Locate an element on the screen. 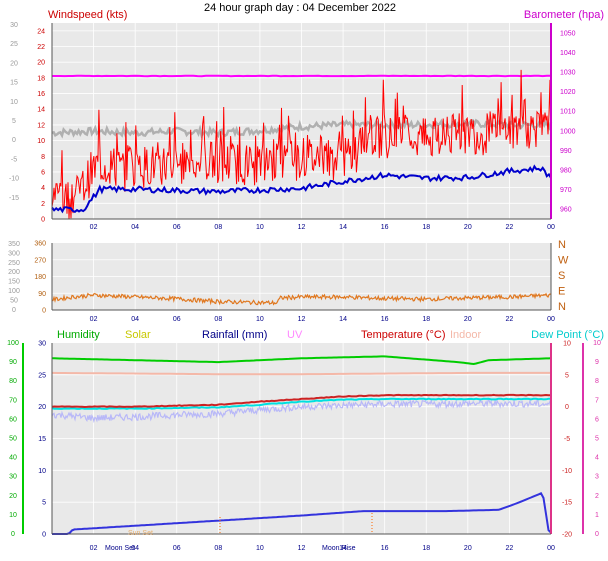 This screenshot has height=561, width=608. wind-y-tick: 4 is located at coordinates (43, 188).